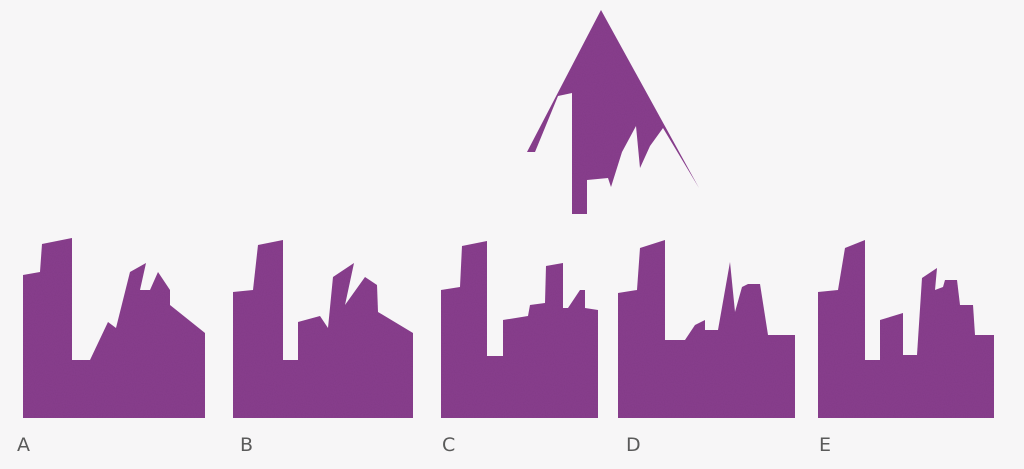  I want to click on option-a-shape, so click(114, 328).